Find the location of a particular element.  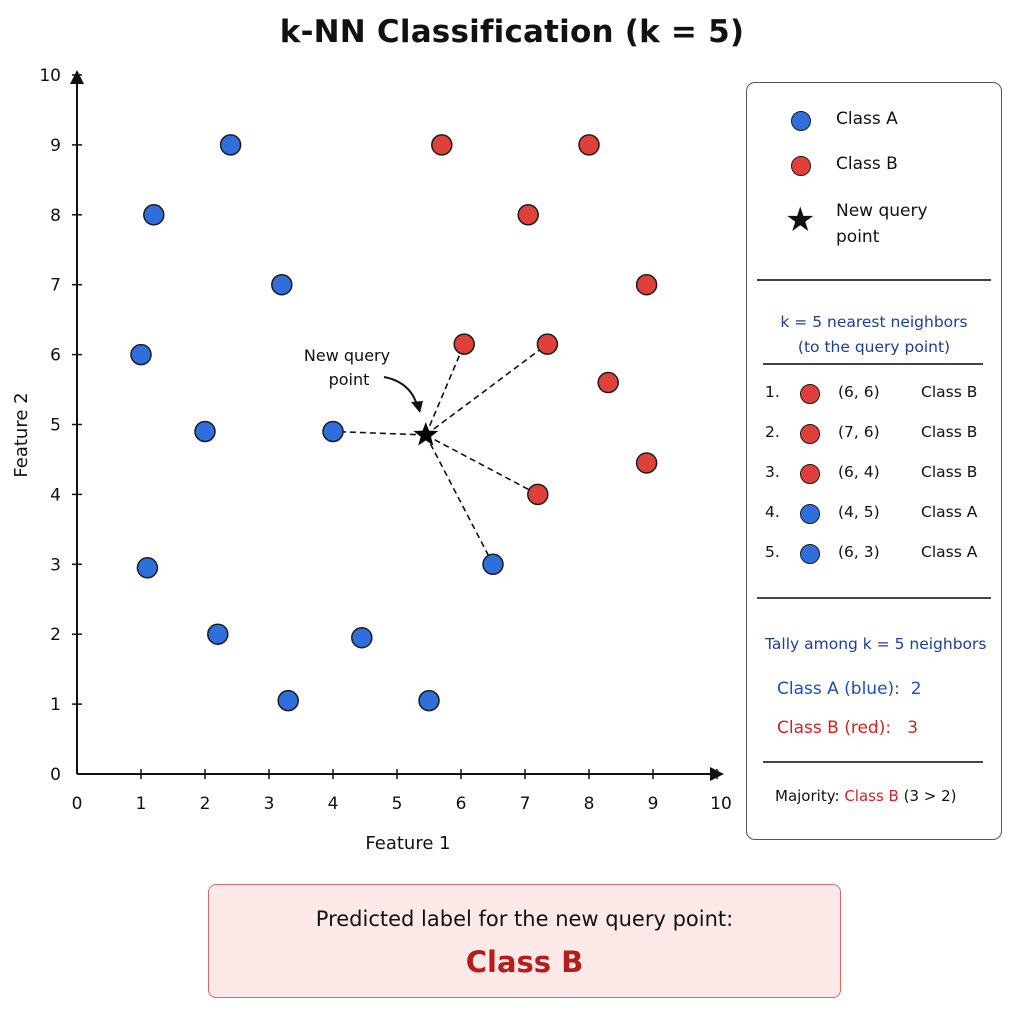

neighbor-rank: 1. is located at coordinates (772, 392).